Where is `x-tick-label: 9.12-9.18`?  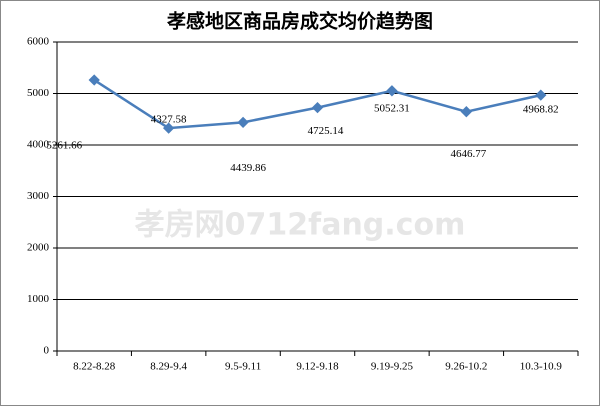
x-tick-label: 9.12-9.18 is located at coordinates (317, 367).